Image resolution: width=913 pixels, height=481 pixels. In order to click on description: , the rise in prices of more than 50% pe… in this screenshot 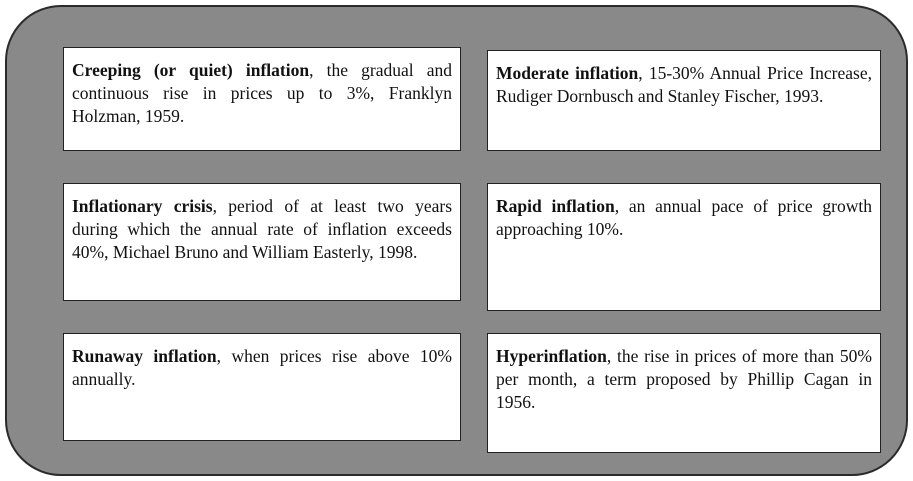, I will do `click(684, 379)`.